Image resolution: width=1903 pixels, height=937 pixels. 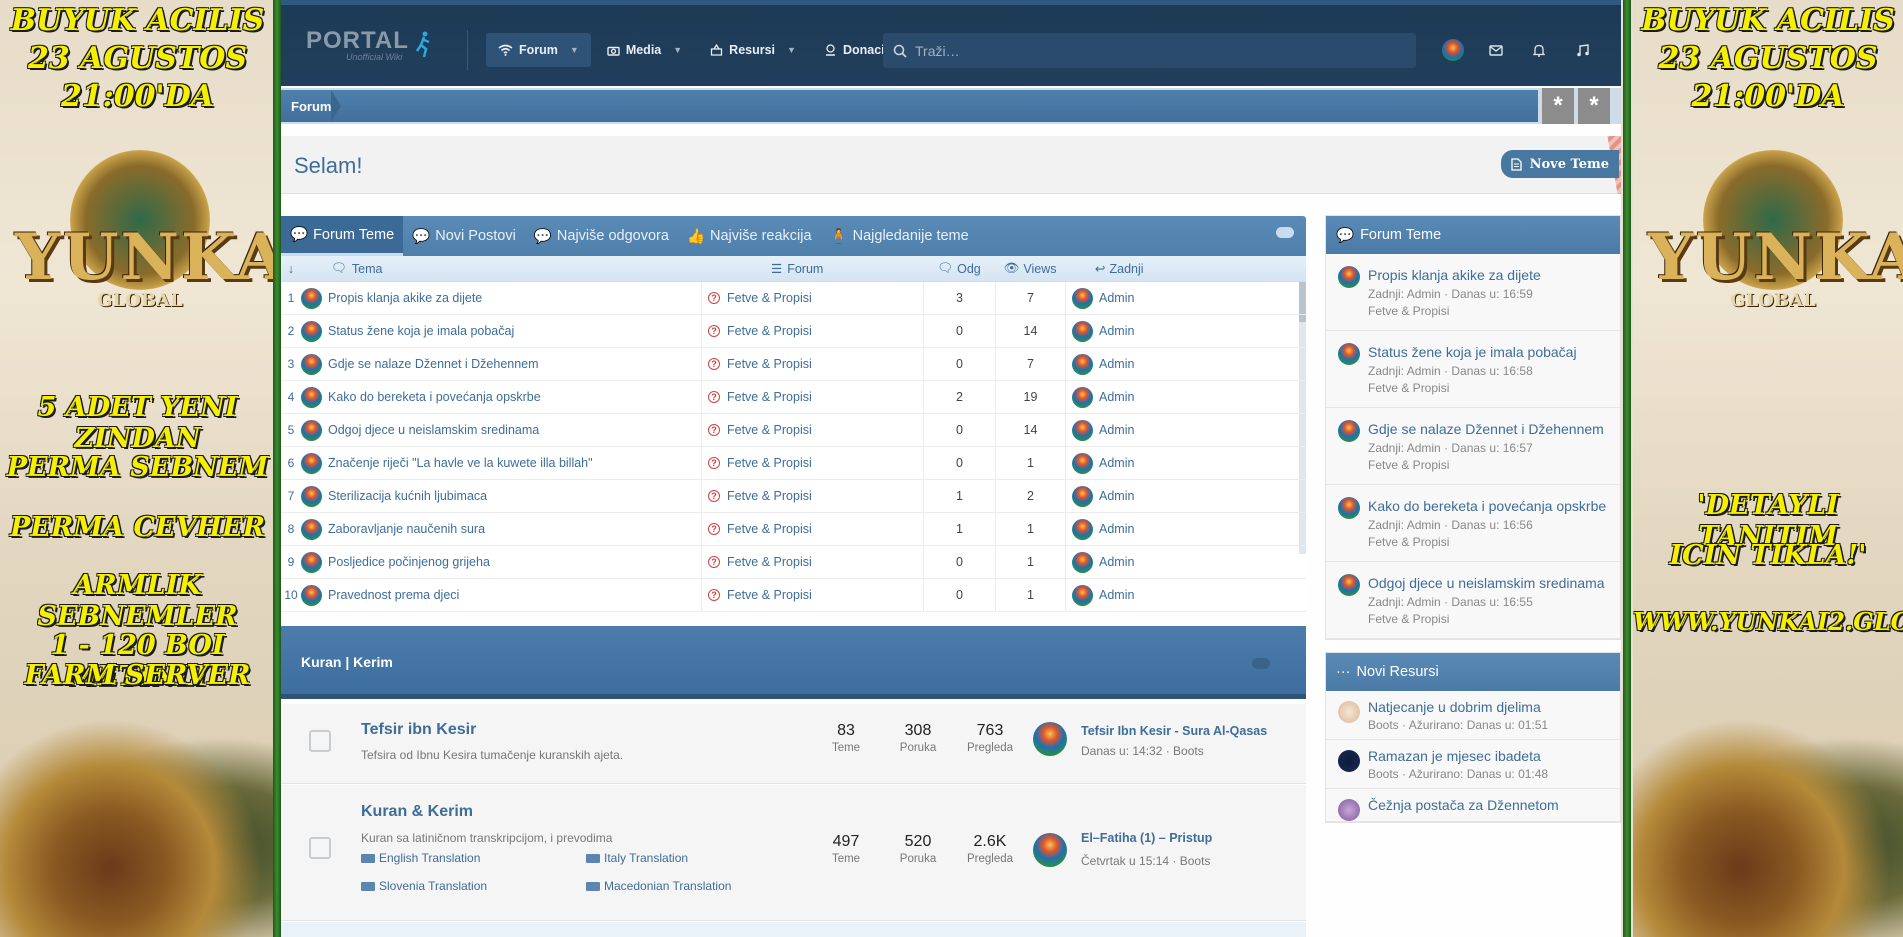 What do you see at coordinates (408, 496) in the screenshot?
I see `thread-title: Sterilizacija kućnih ljubimaca` at bounding box center [408, 496].